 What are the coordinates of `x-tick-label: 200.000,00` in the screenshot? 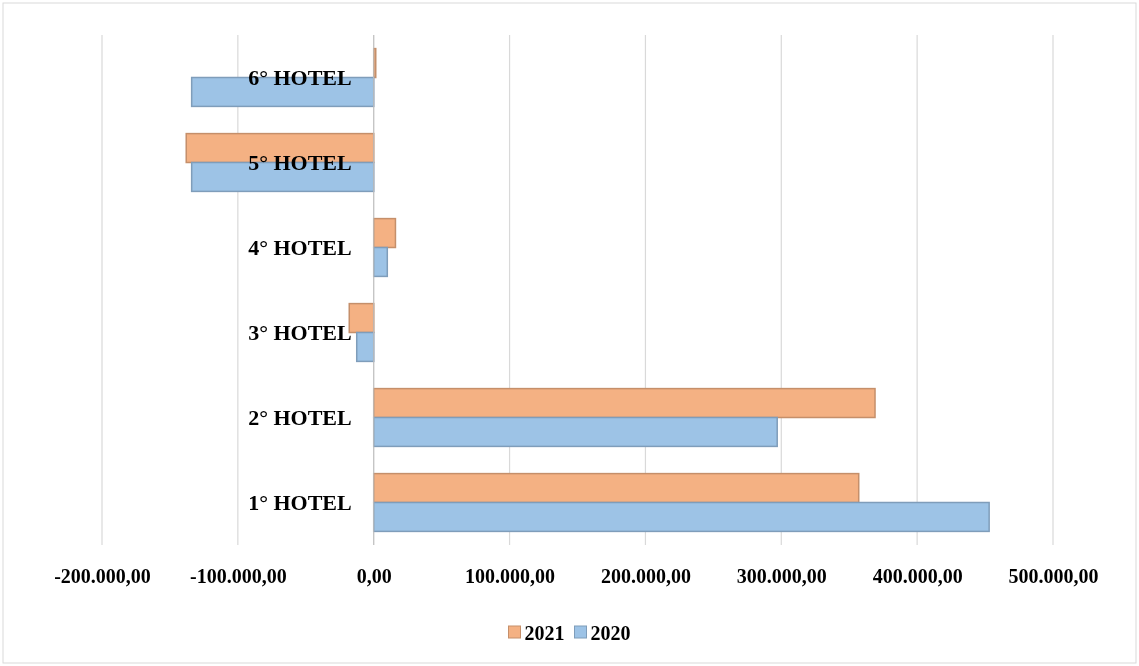 It's located at (645, 576).